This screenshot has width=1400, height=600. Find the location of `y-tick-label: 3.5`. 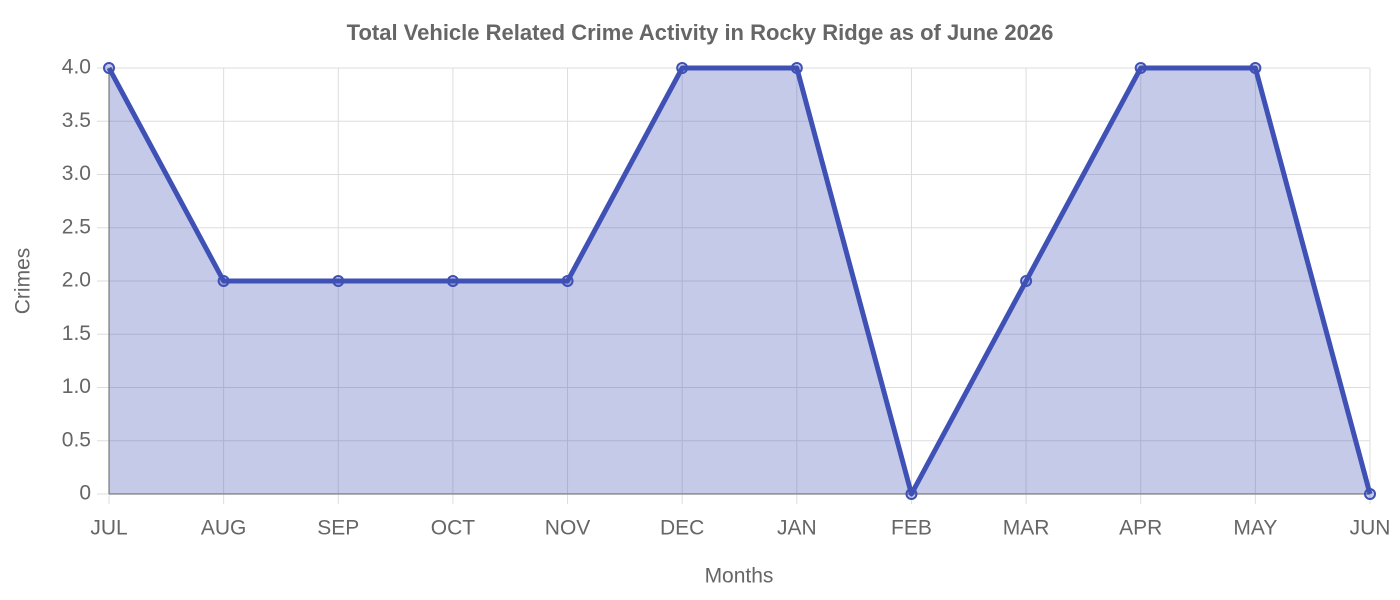

y-tick-label: 3.5 is located at coordinates (76, 120).